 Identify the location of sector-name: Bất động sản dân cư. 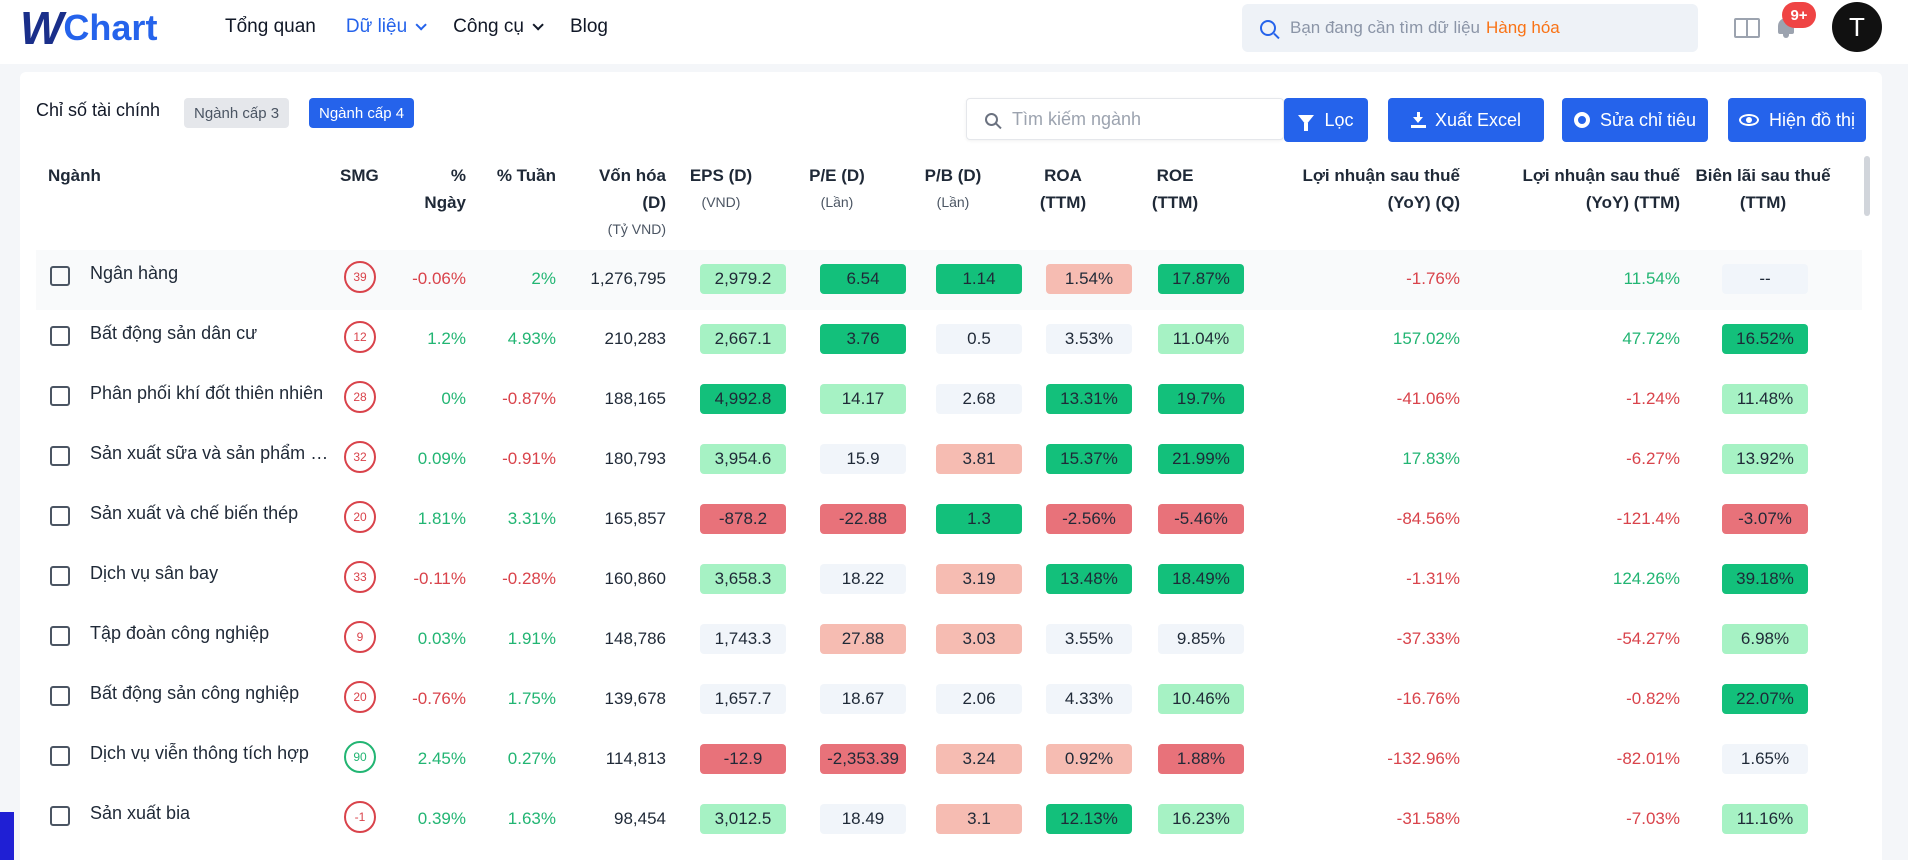
(174, 333).